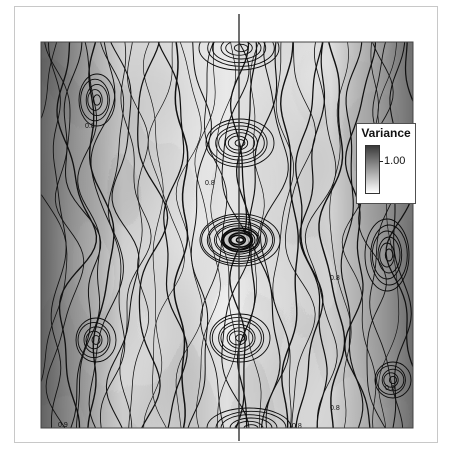 This screenshot has height=451, width=453. What do you see at coordinates (372, 169) in the screenshot?
I see `colorbar-gradient` at bounding box center [372, 169].